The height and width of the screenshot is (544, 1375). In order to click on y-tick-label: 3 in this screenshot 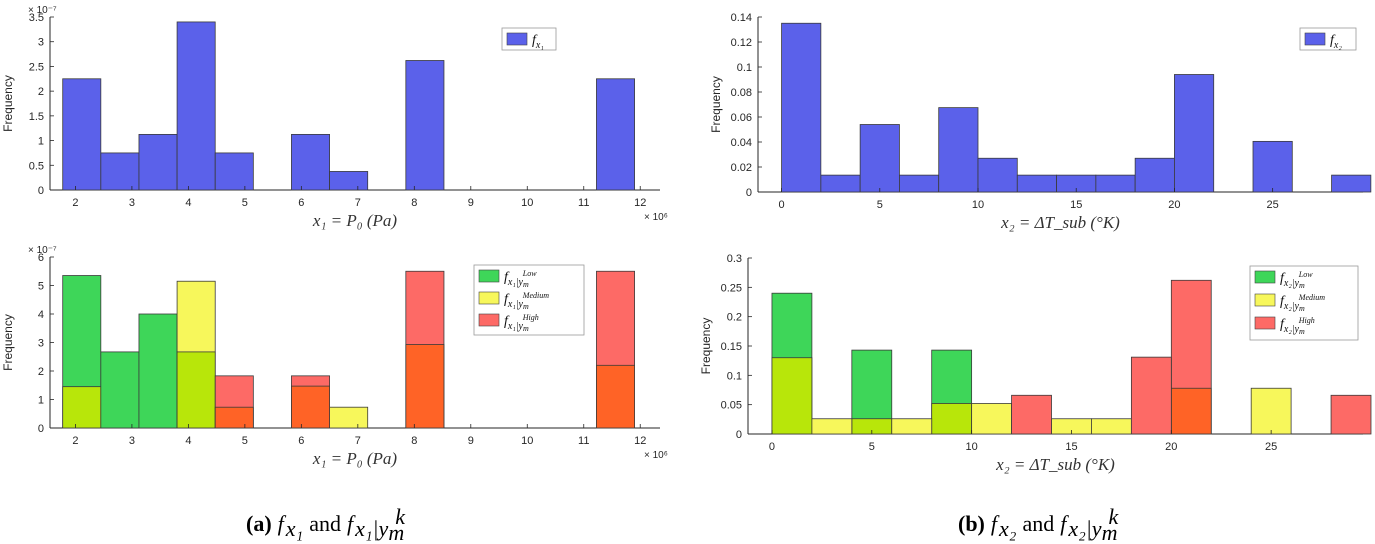, I will do `click(41, 43)`.